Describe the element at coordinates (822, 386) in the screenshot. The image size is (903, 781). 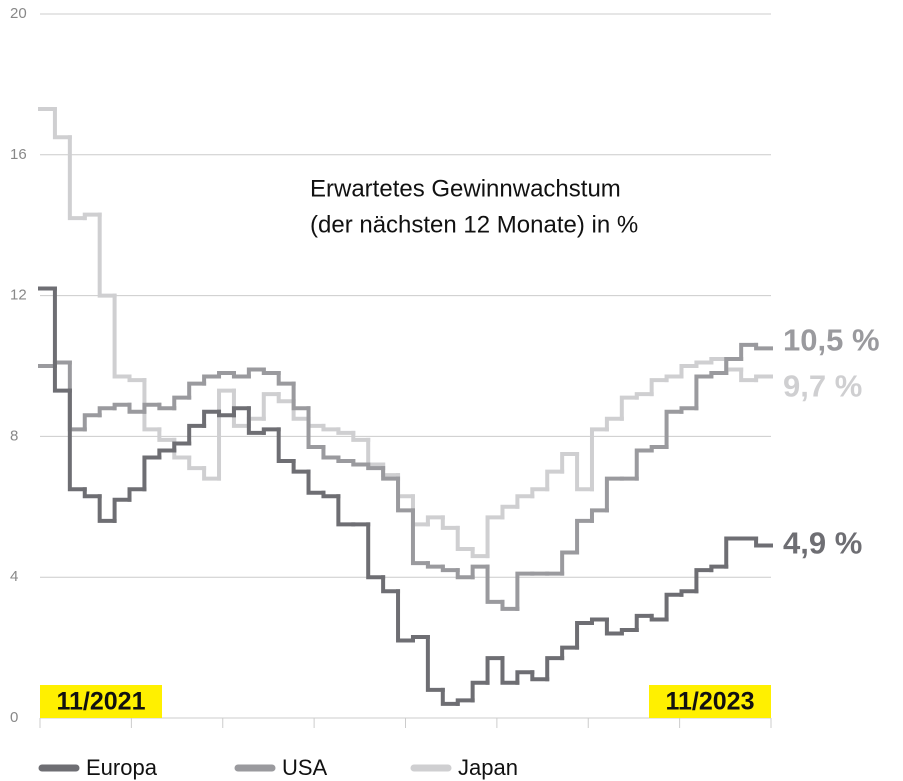
I see `end-label: 9,7 %` at that location.